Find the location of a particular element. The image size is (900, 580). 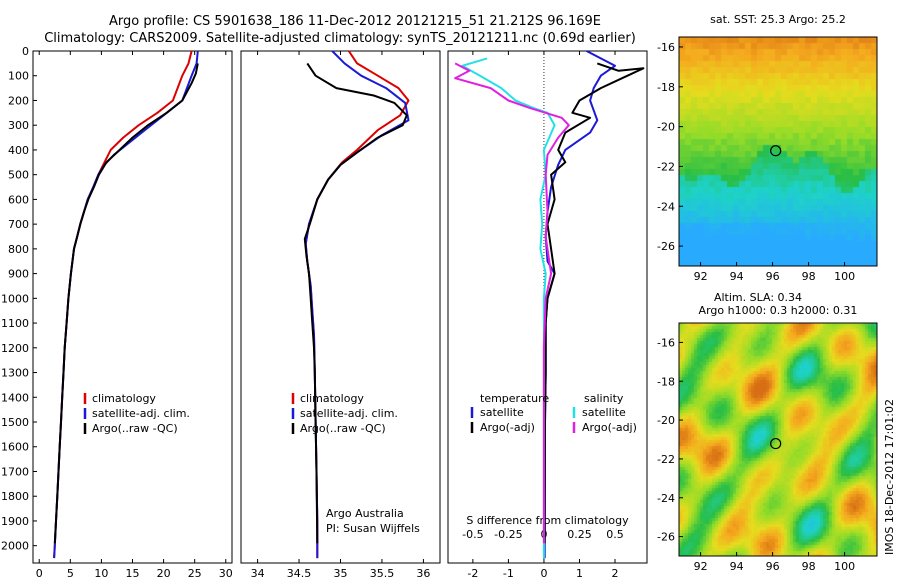

temperature-ytick-label: 400 is located at coordinates (18, 150).